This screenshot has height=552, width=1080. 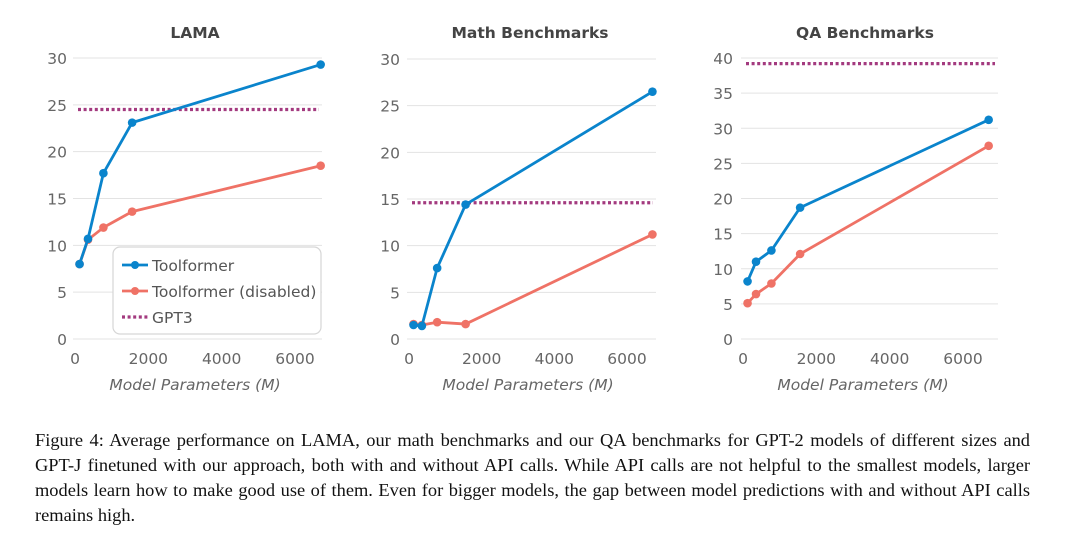 What do you see at coordinates (529, 33) in the screenshot?
I see `chart-title: Math Benchmarks` at bounding box center [529, 33].